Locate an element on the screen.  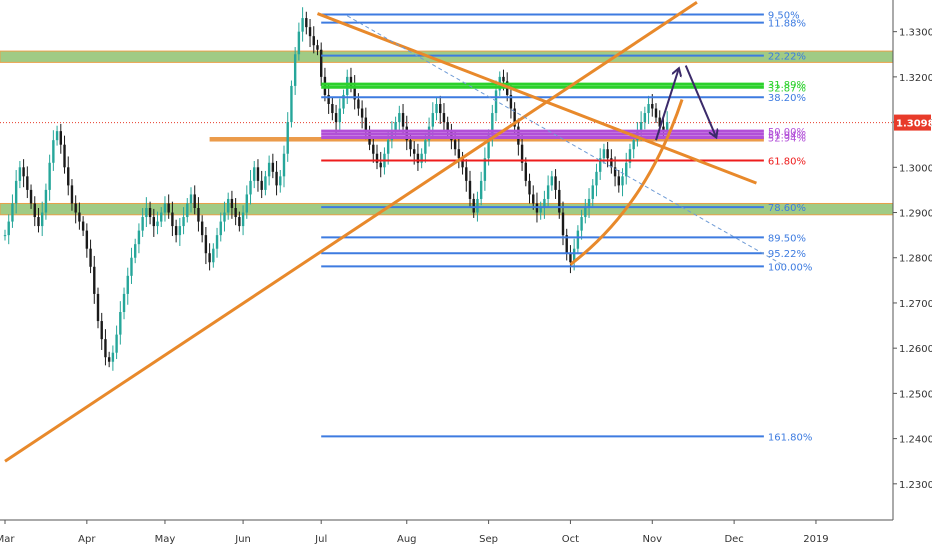
fib-level-label: 95.22% is located at coordinates (787, 254).